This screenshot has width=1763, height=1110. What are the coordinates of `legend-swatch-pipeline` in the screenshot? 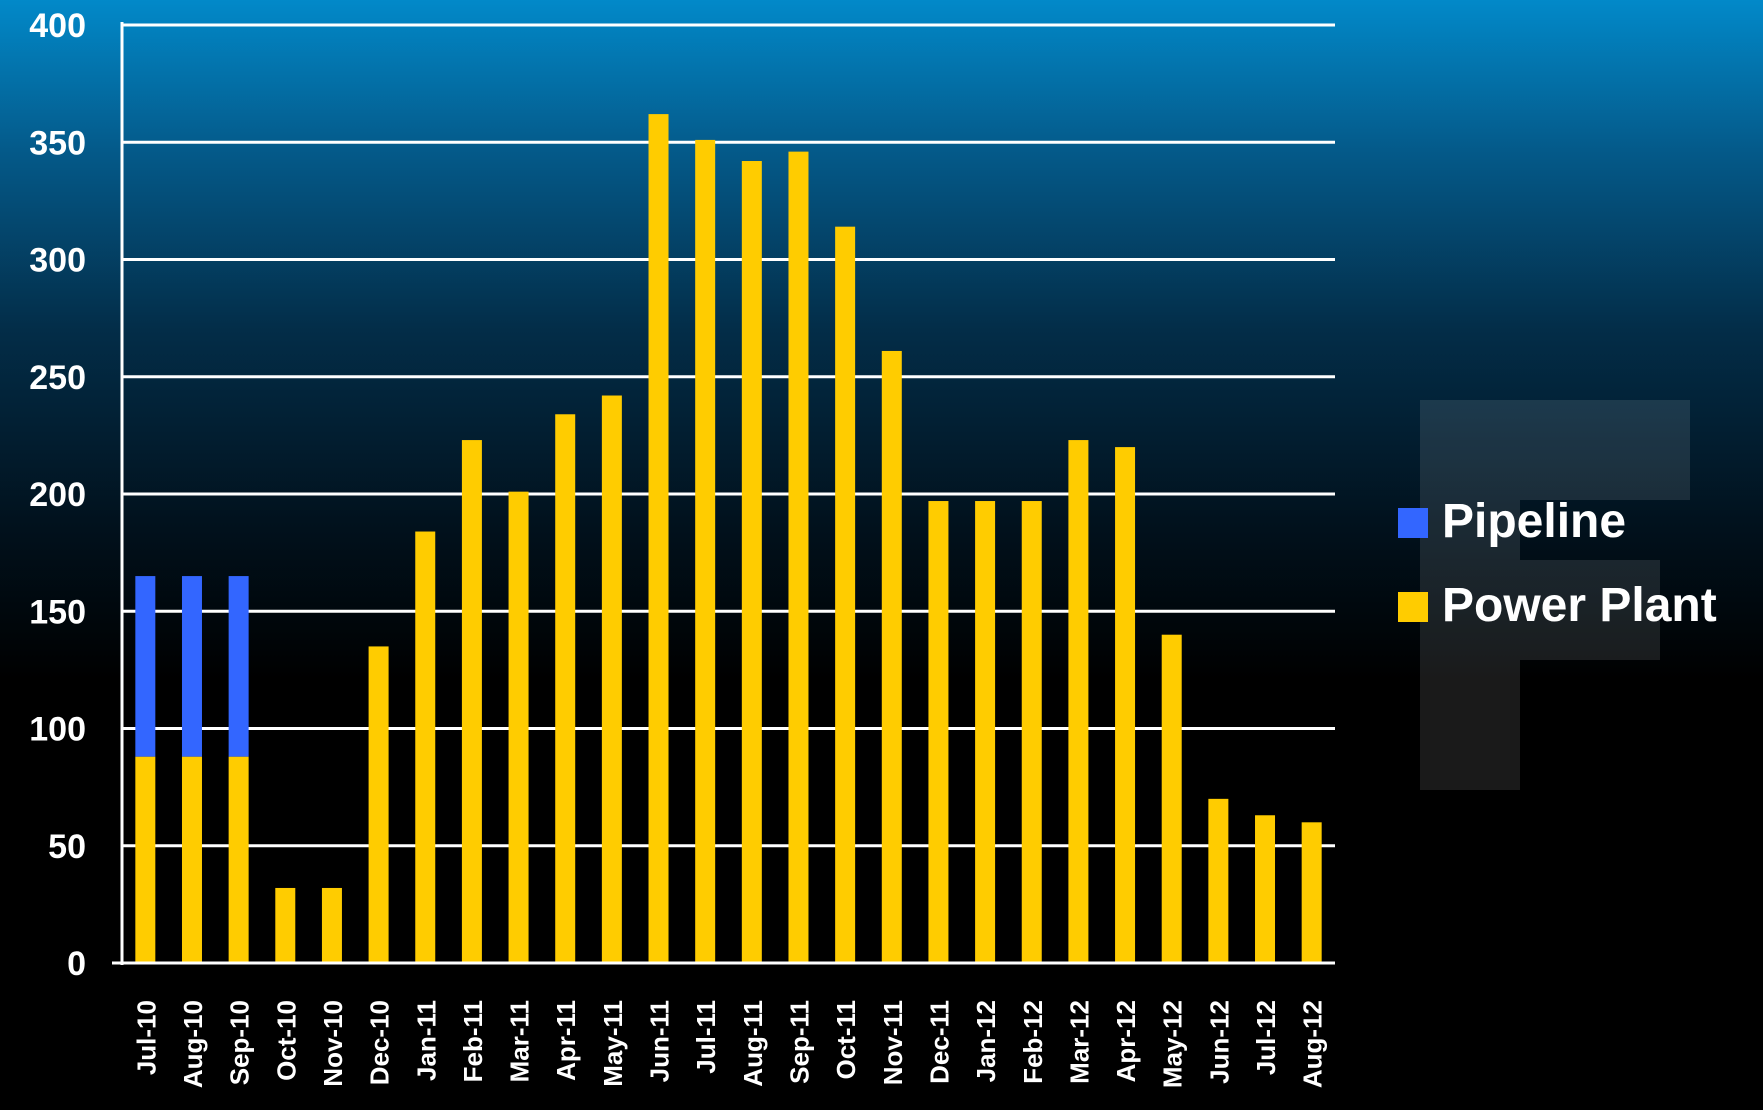 It's located at (1413, 523).